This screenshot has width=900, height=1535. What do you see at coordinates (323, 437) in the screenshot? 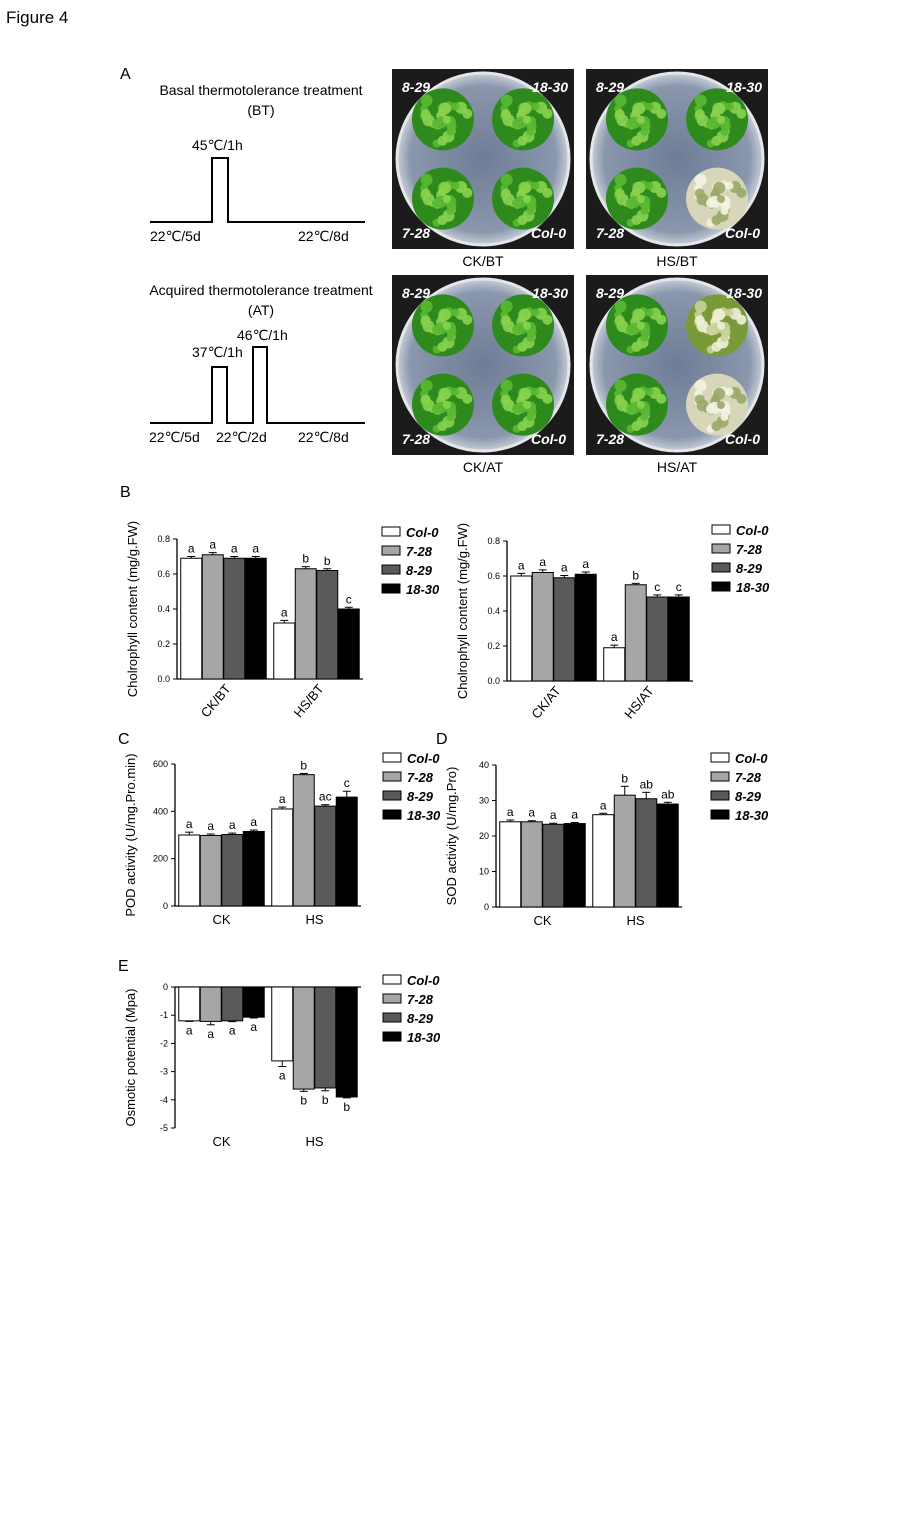
I see `at-post-label: 22℃/8d` at bounding box center [323, 437].